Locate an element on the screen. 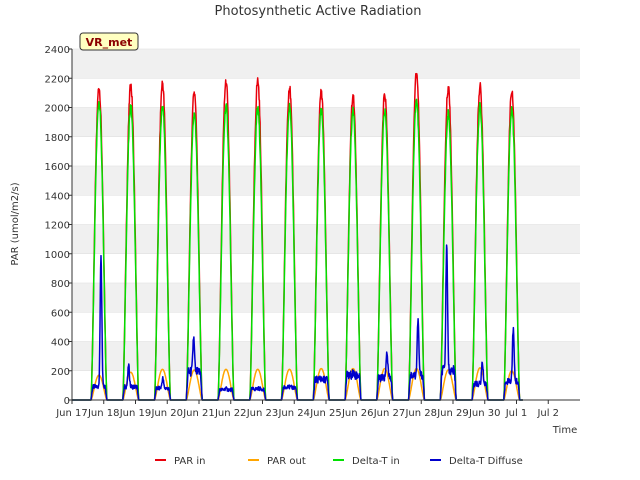  site-badge: VR_met is located at coordinates (109, 41).